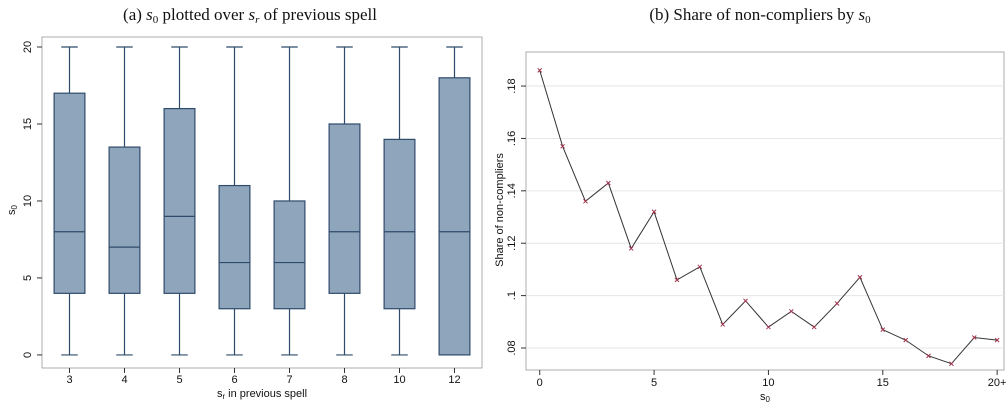 This screenshot has height=407, width=1007. I want to click on title-part: (a), so click(134, 14).